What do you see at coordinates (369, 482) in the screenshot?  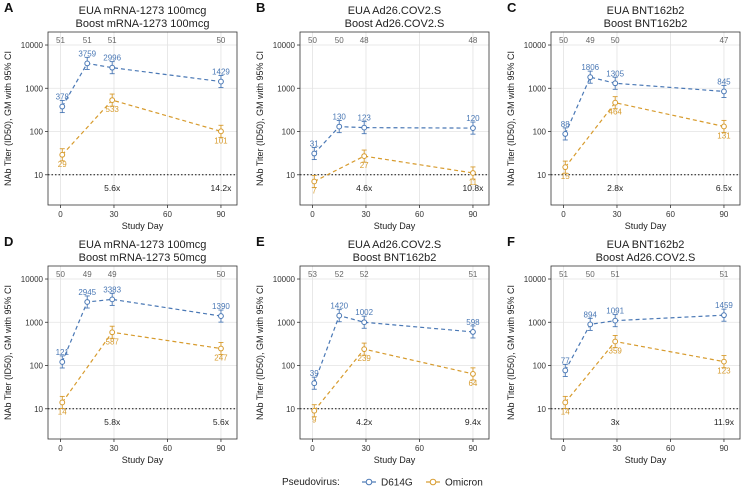 I see `legend-swatch-point` at bounding box center [369, 482].